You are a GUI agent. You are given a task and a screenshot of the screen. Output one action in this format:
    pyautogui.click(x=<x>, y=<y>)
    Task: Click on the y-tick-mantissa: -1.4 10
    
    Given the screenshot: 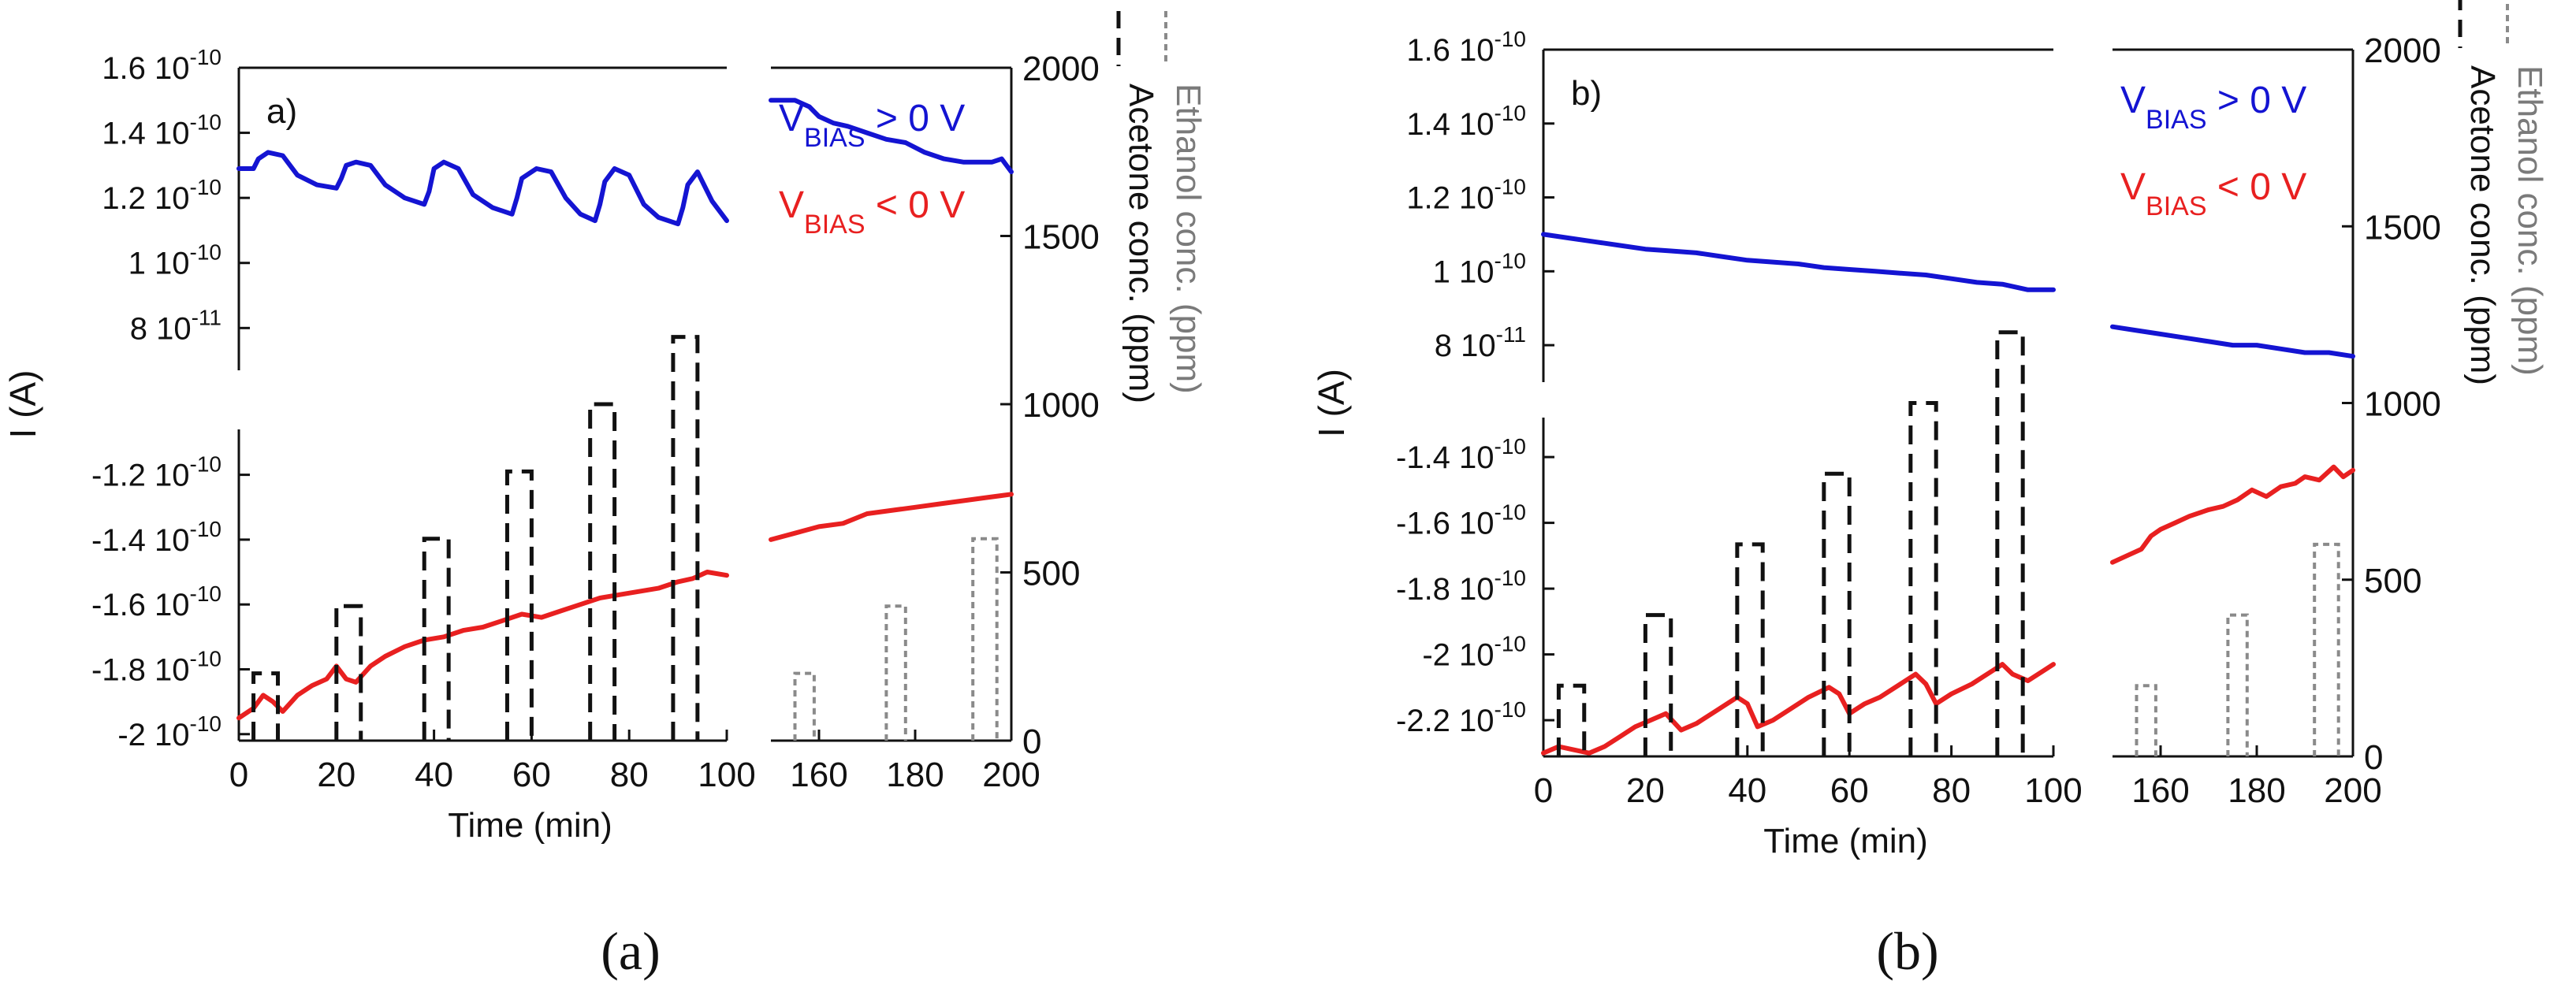 What is the action you would take?
    pyautogui.click(x=140, y=540)
    